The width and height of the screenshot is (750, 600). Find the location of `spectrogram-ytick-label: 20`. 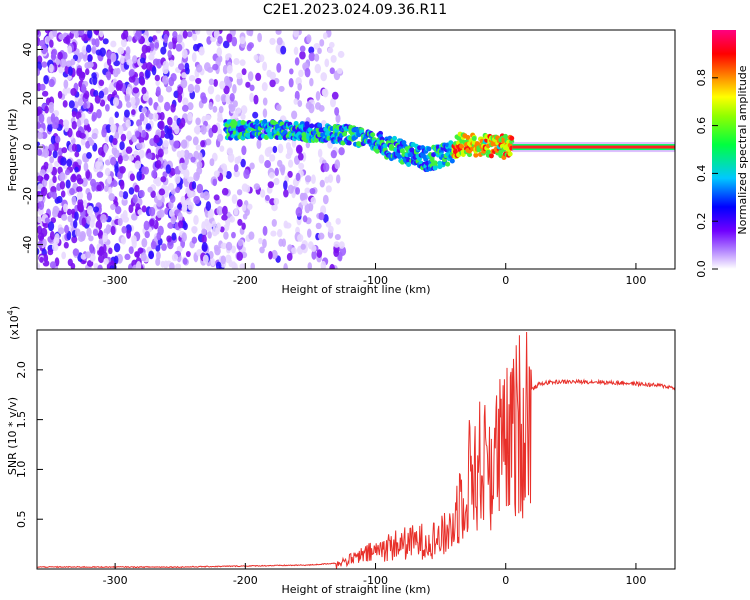

spectrogram-ytick-label: 20 is located at coordinates (27, 98).